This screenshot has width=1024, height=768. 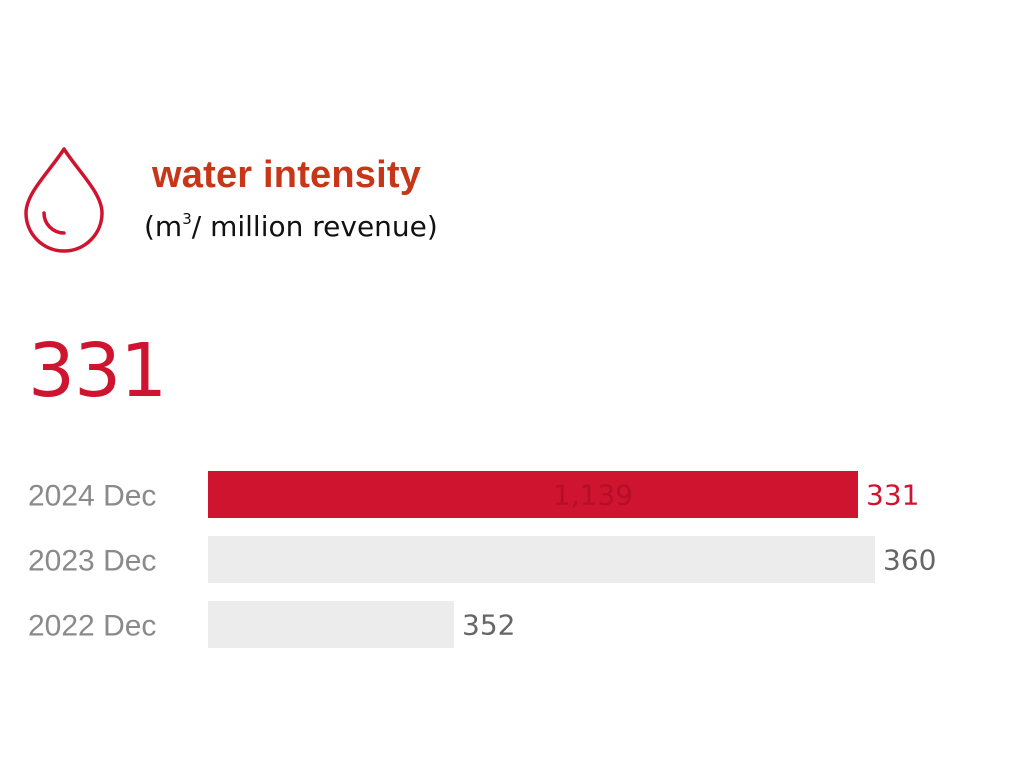 I want to click on subtitle-prefix: (m, so click(x=163, y=226).